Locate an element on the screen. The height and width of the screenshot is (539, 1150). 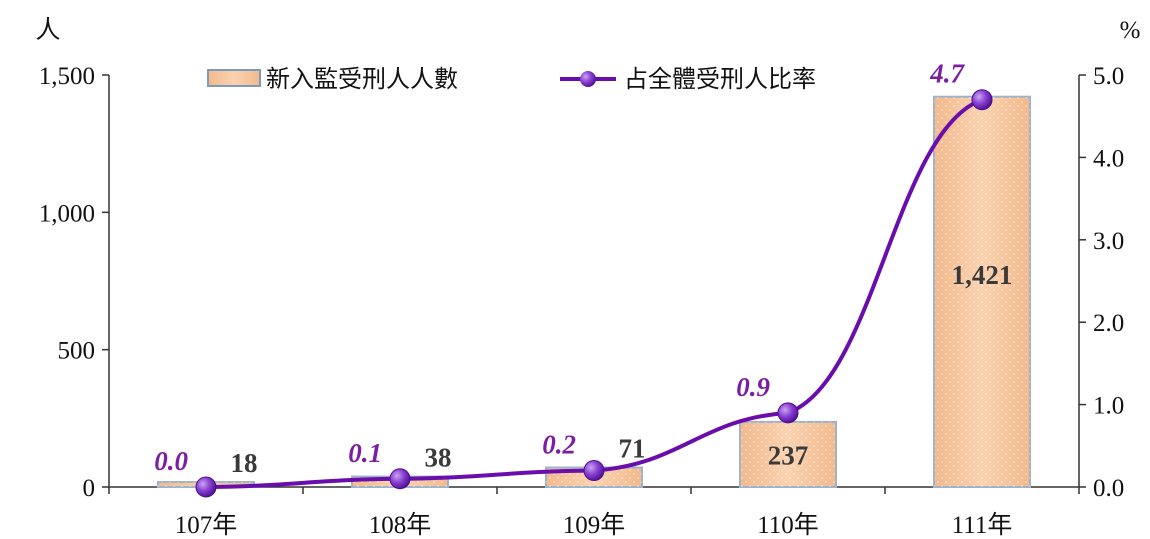
ratio-value-label: 0.2 is located at coordinates (559, 445).